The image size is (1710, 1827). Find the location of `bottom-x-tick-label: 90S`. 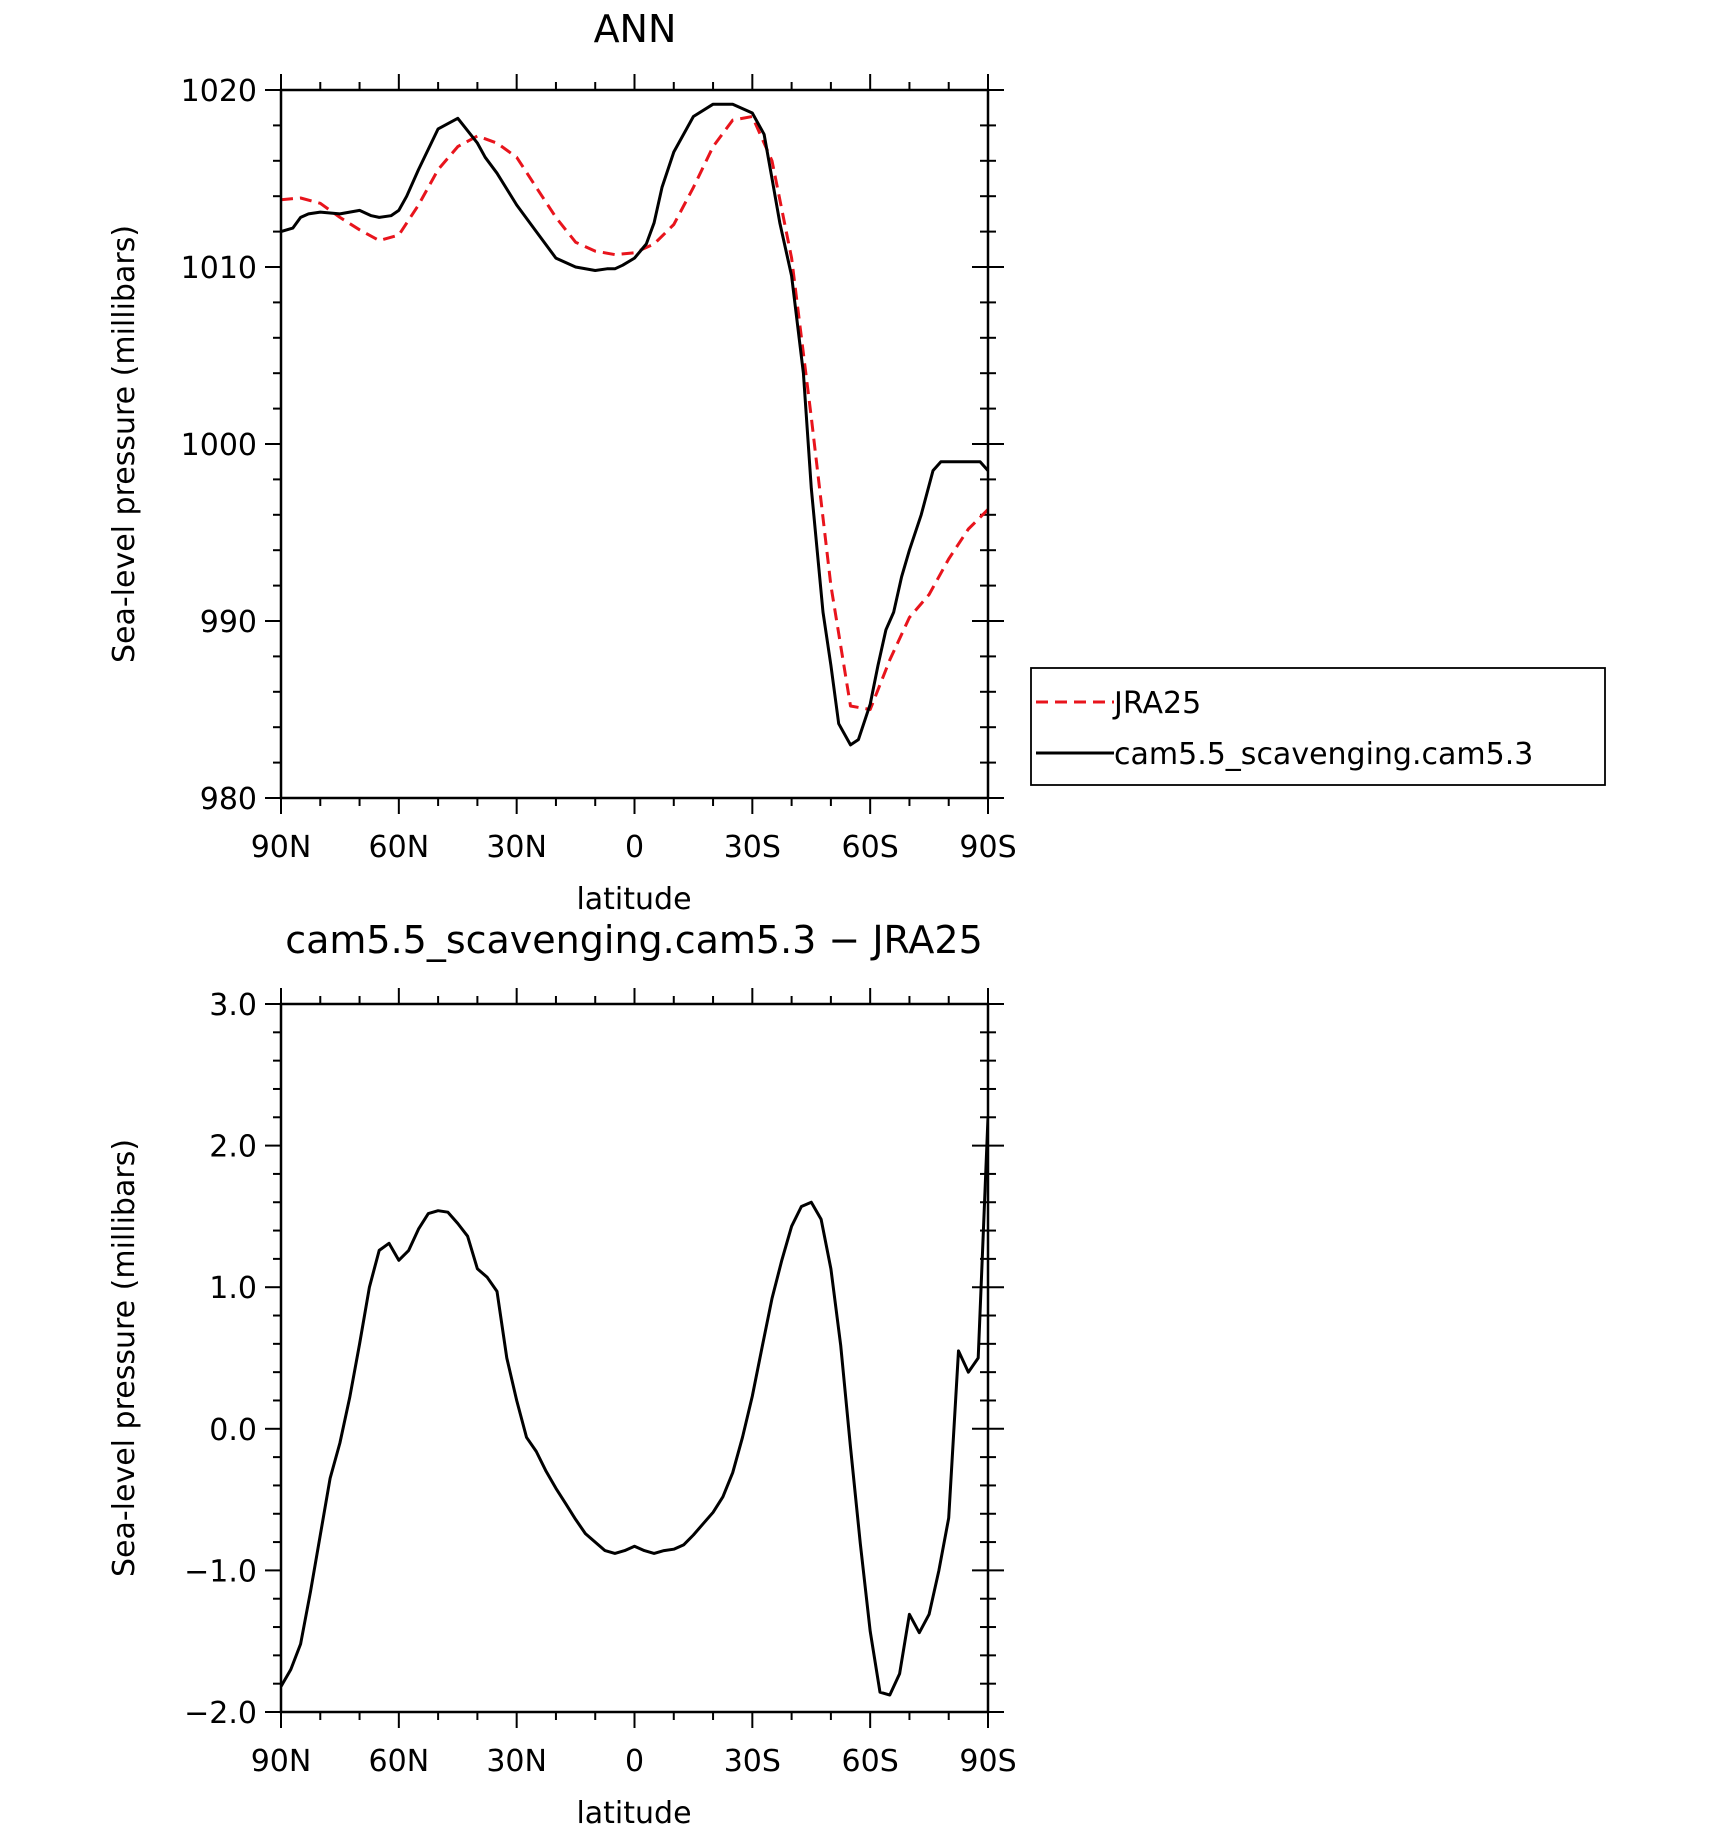

bottom-x-tick-label: 90S is located at coordinates (987, 1761).